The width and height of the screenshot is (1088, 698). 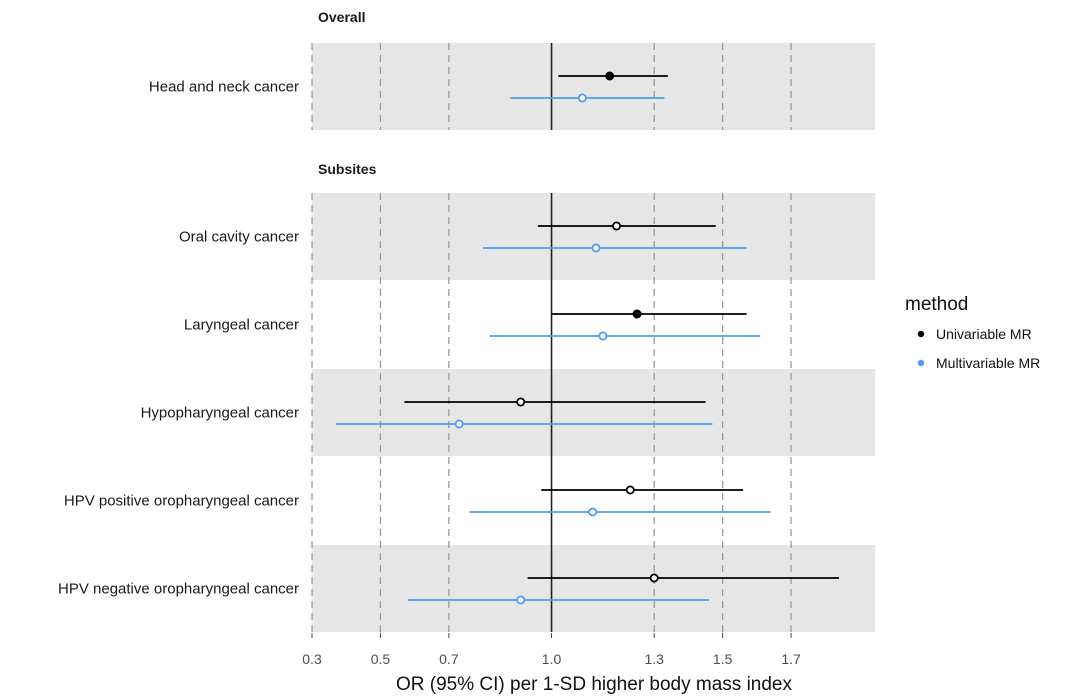 I want to click on row-label: HPV positive oropharyngeal cancer, so click(x=181, y=501).